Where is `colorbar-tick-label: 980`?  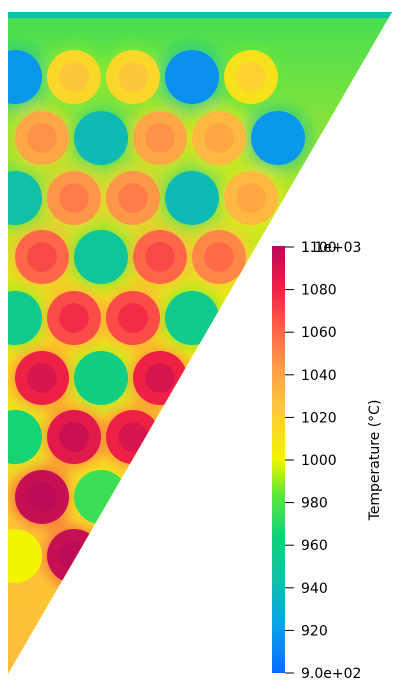 colorbar-tick-label: 980 is located at coordinates (314, 504).